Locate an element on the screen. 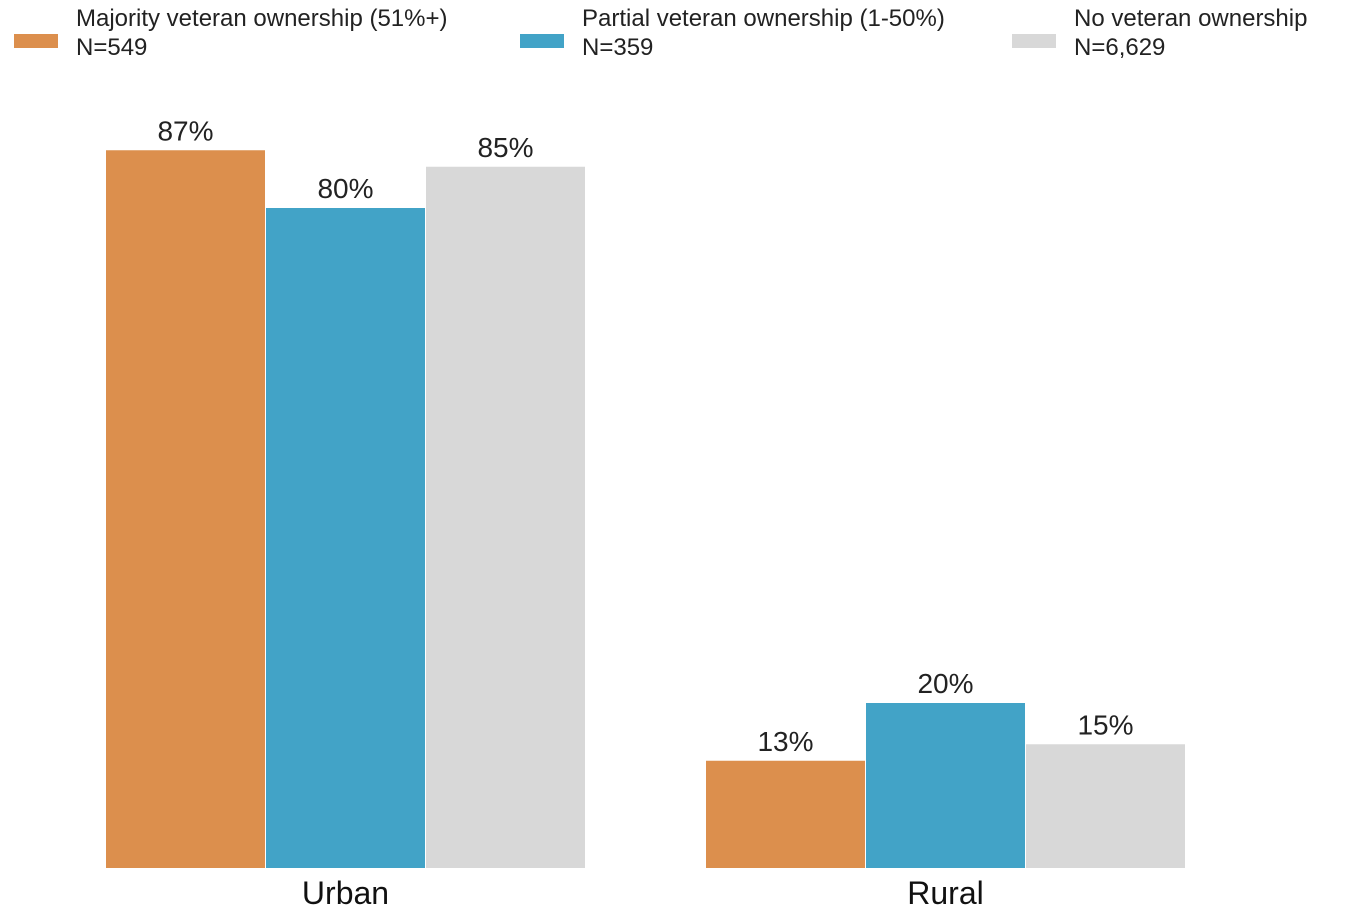  bar-urban-majority is located at coordinates (185, 509).